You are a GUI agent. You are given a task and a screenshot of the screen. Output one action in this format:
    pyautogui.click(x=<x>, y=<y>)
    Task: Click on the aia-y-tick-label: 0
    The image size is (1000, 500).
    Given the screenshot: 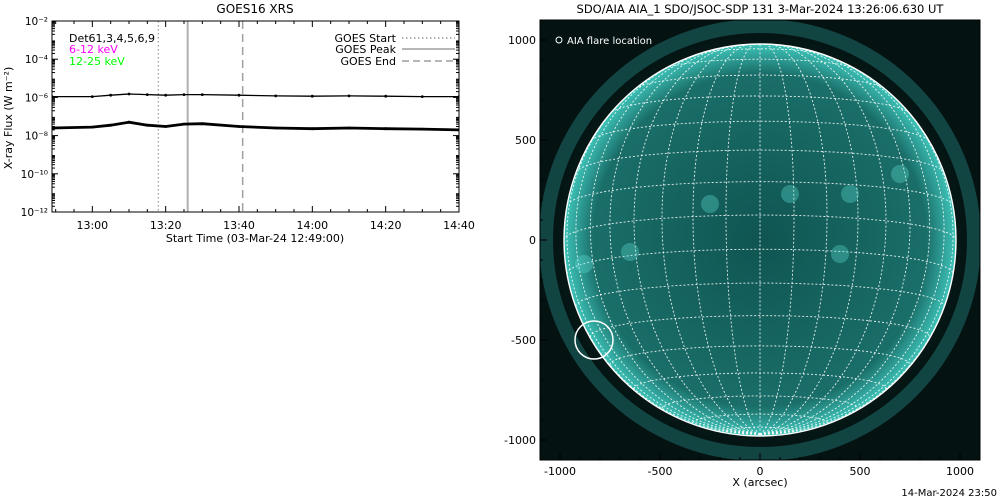 What is the action you would take?
    pyautogui.click(x=532, y=240)
    